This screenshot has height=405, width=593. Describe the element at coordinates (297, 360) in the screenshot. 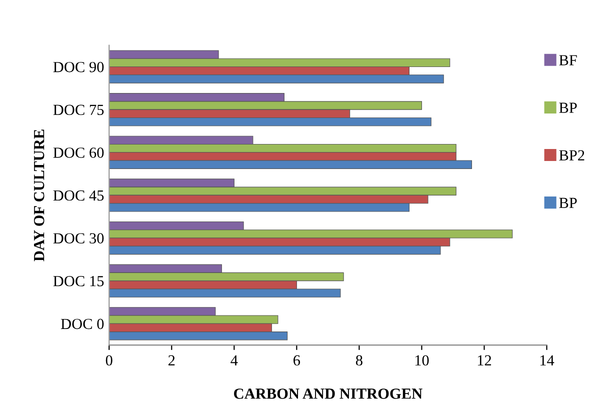

I see `x-tick-label: 6` at that location.